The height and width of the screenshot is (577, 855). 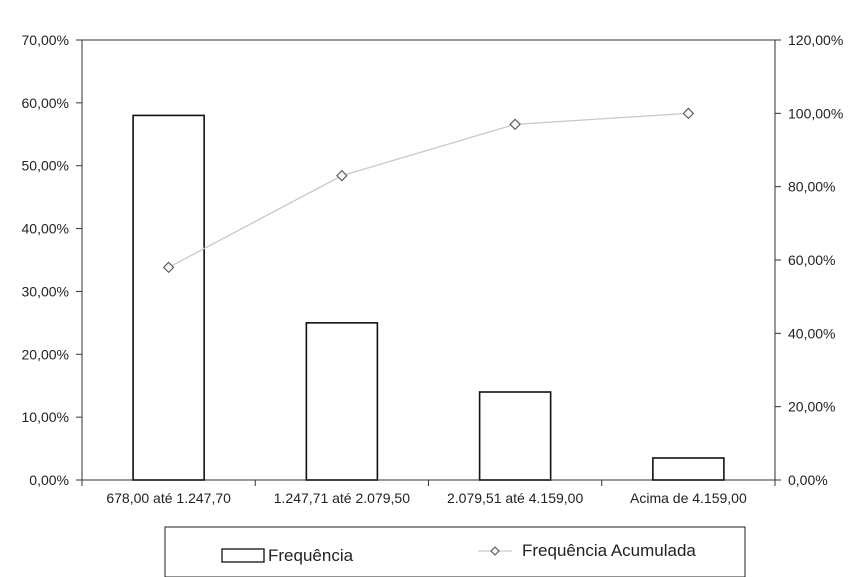 What do you see at coordinates (811, 187) in the screenshot?
I see `right-tick-label: 80,00%` at bounding box center [811, 187].